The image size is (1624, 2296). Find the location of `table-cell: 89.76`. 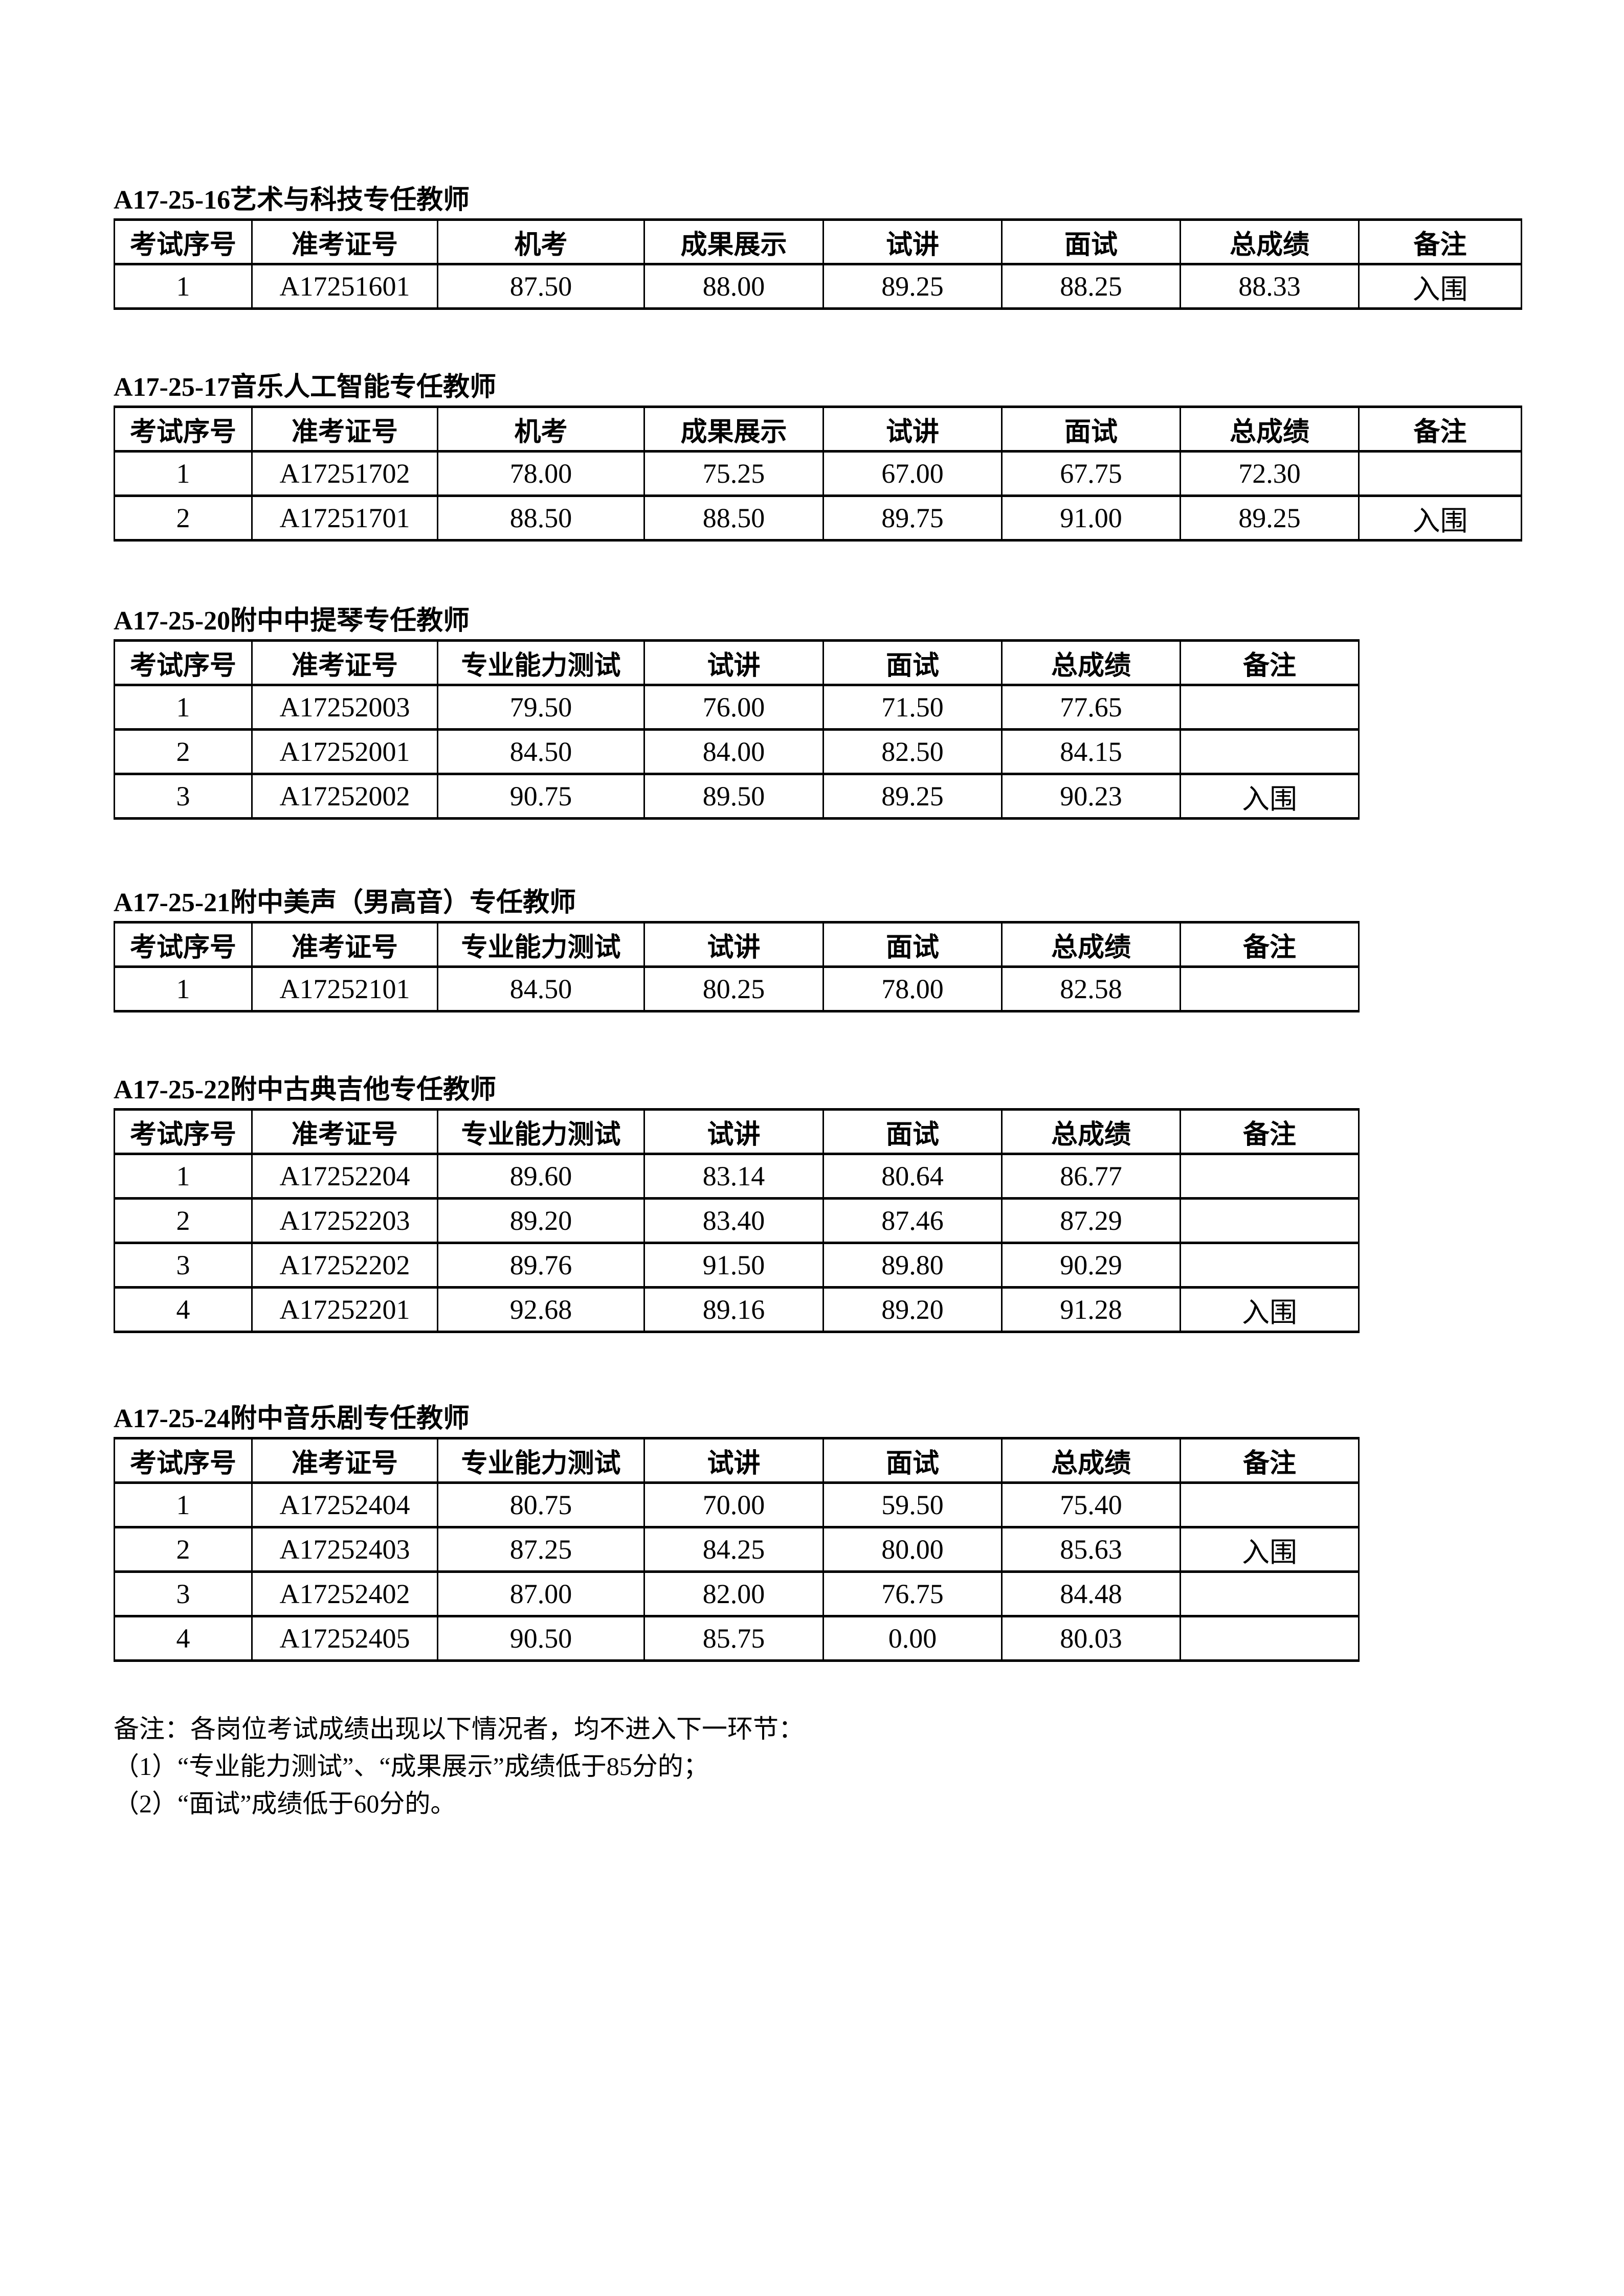

table-cell: 89.76 is located at coordinates (541, 1266).